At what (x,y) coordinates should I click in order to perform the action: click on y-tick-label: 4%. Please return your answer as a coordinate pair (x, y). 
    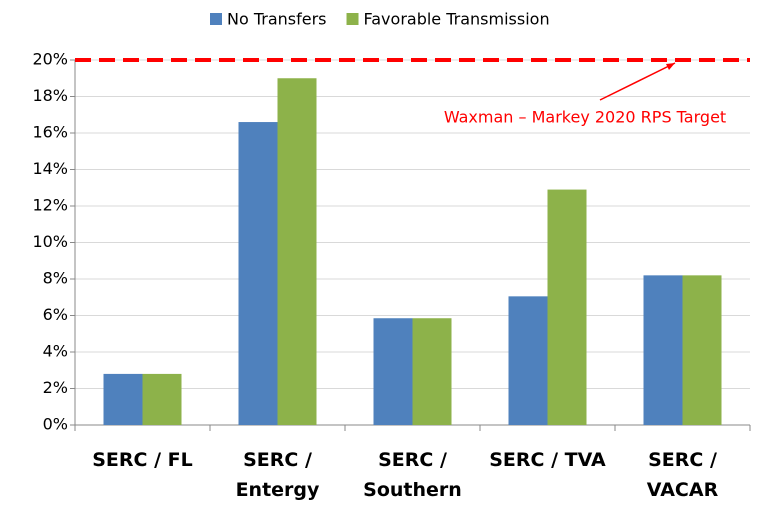
    Looking at the image, I should click on (55, 351).